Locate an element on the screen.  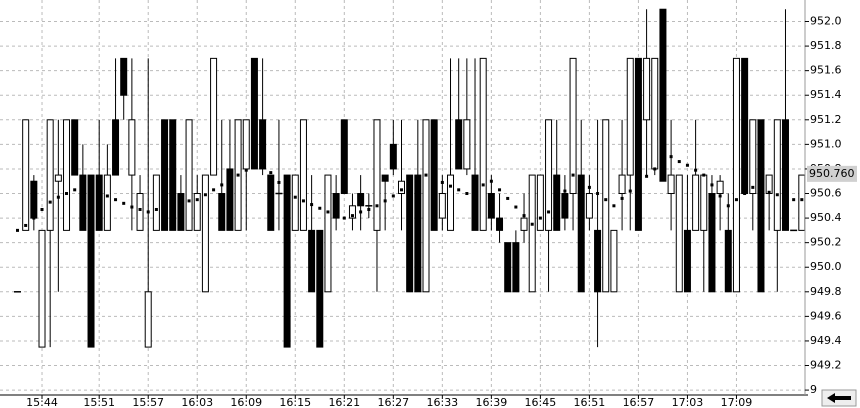
y-tick-label: 951.0 is located at coordinates (826, 143).